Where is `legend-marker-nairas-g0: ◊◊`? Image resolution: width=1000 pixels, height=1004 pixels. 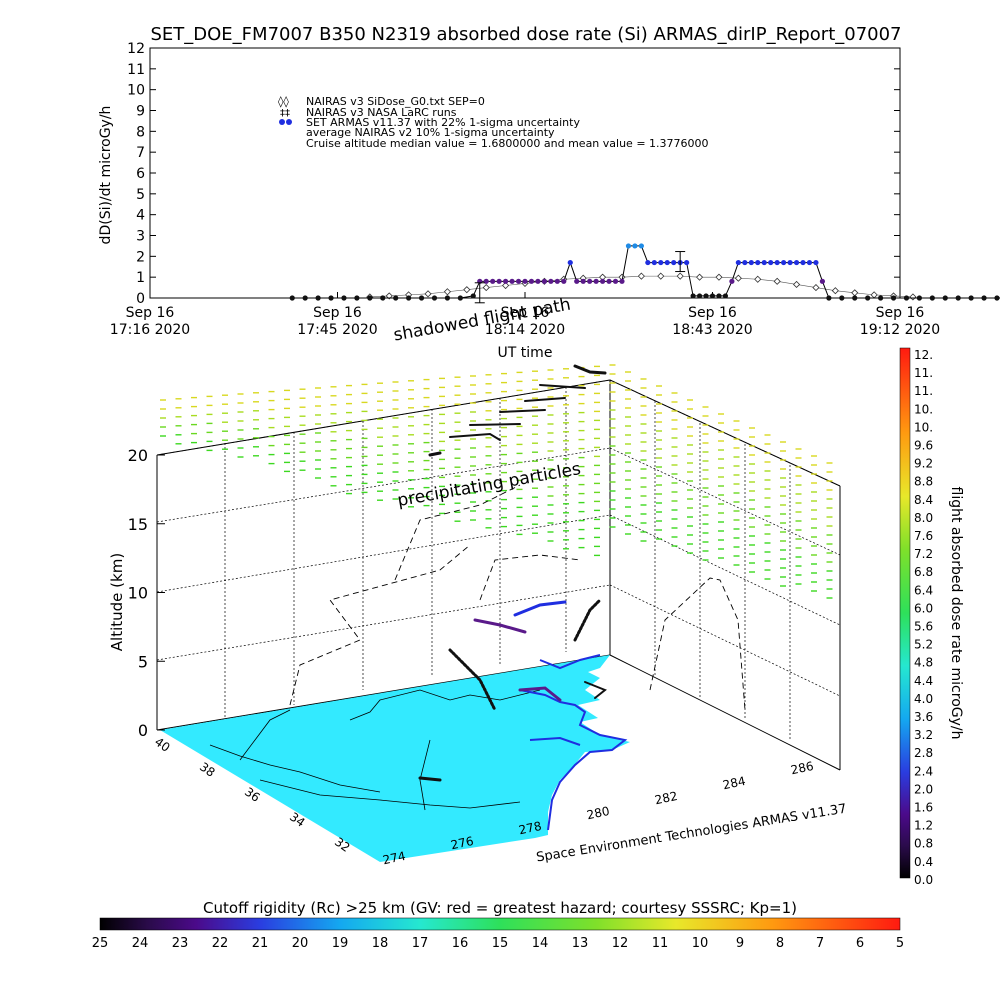 legend-marker-nairas-g0: ◊◊ is located at coordinates (283, 101).